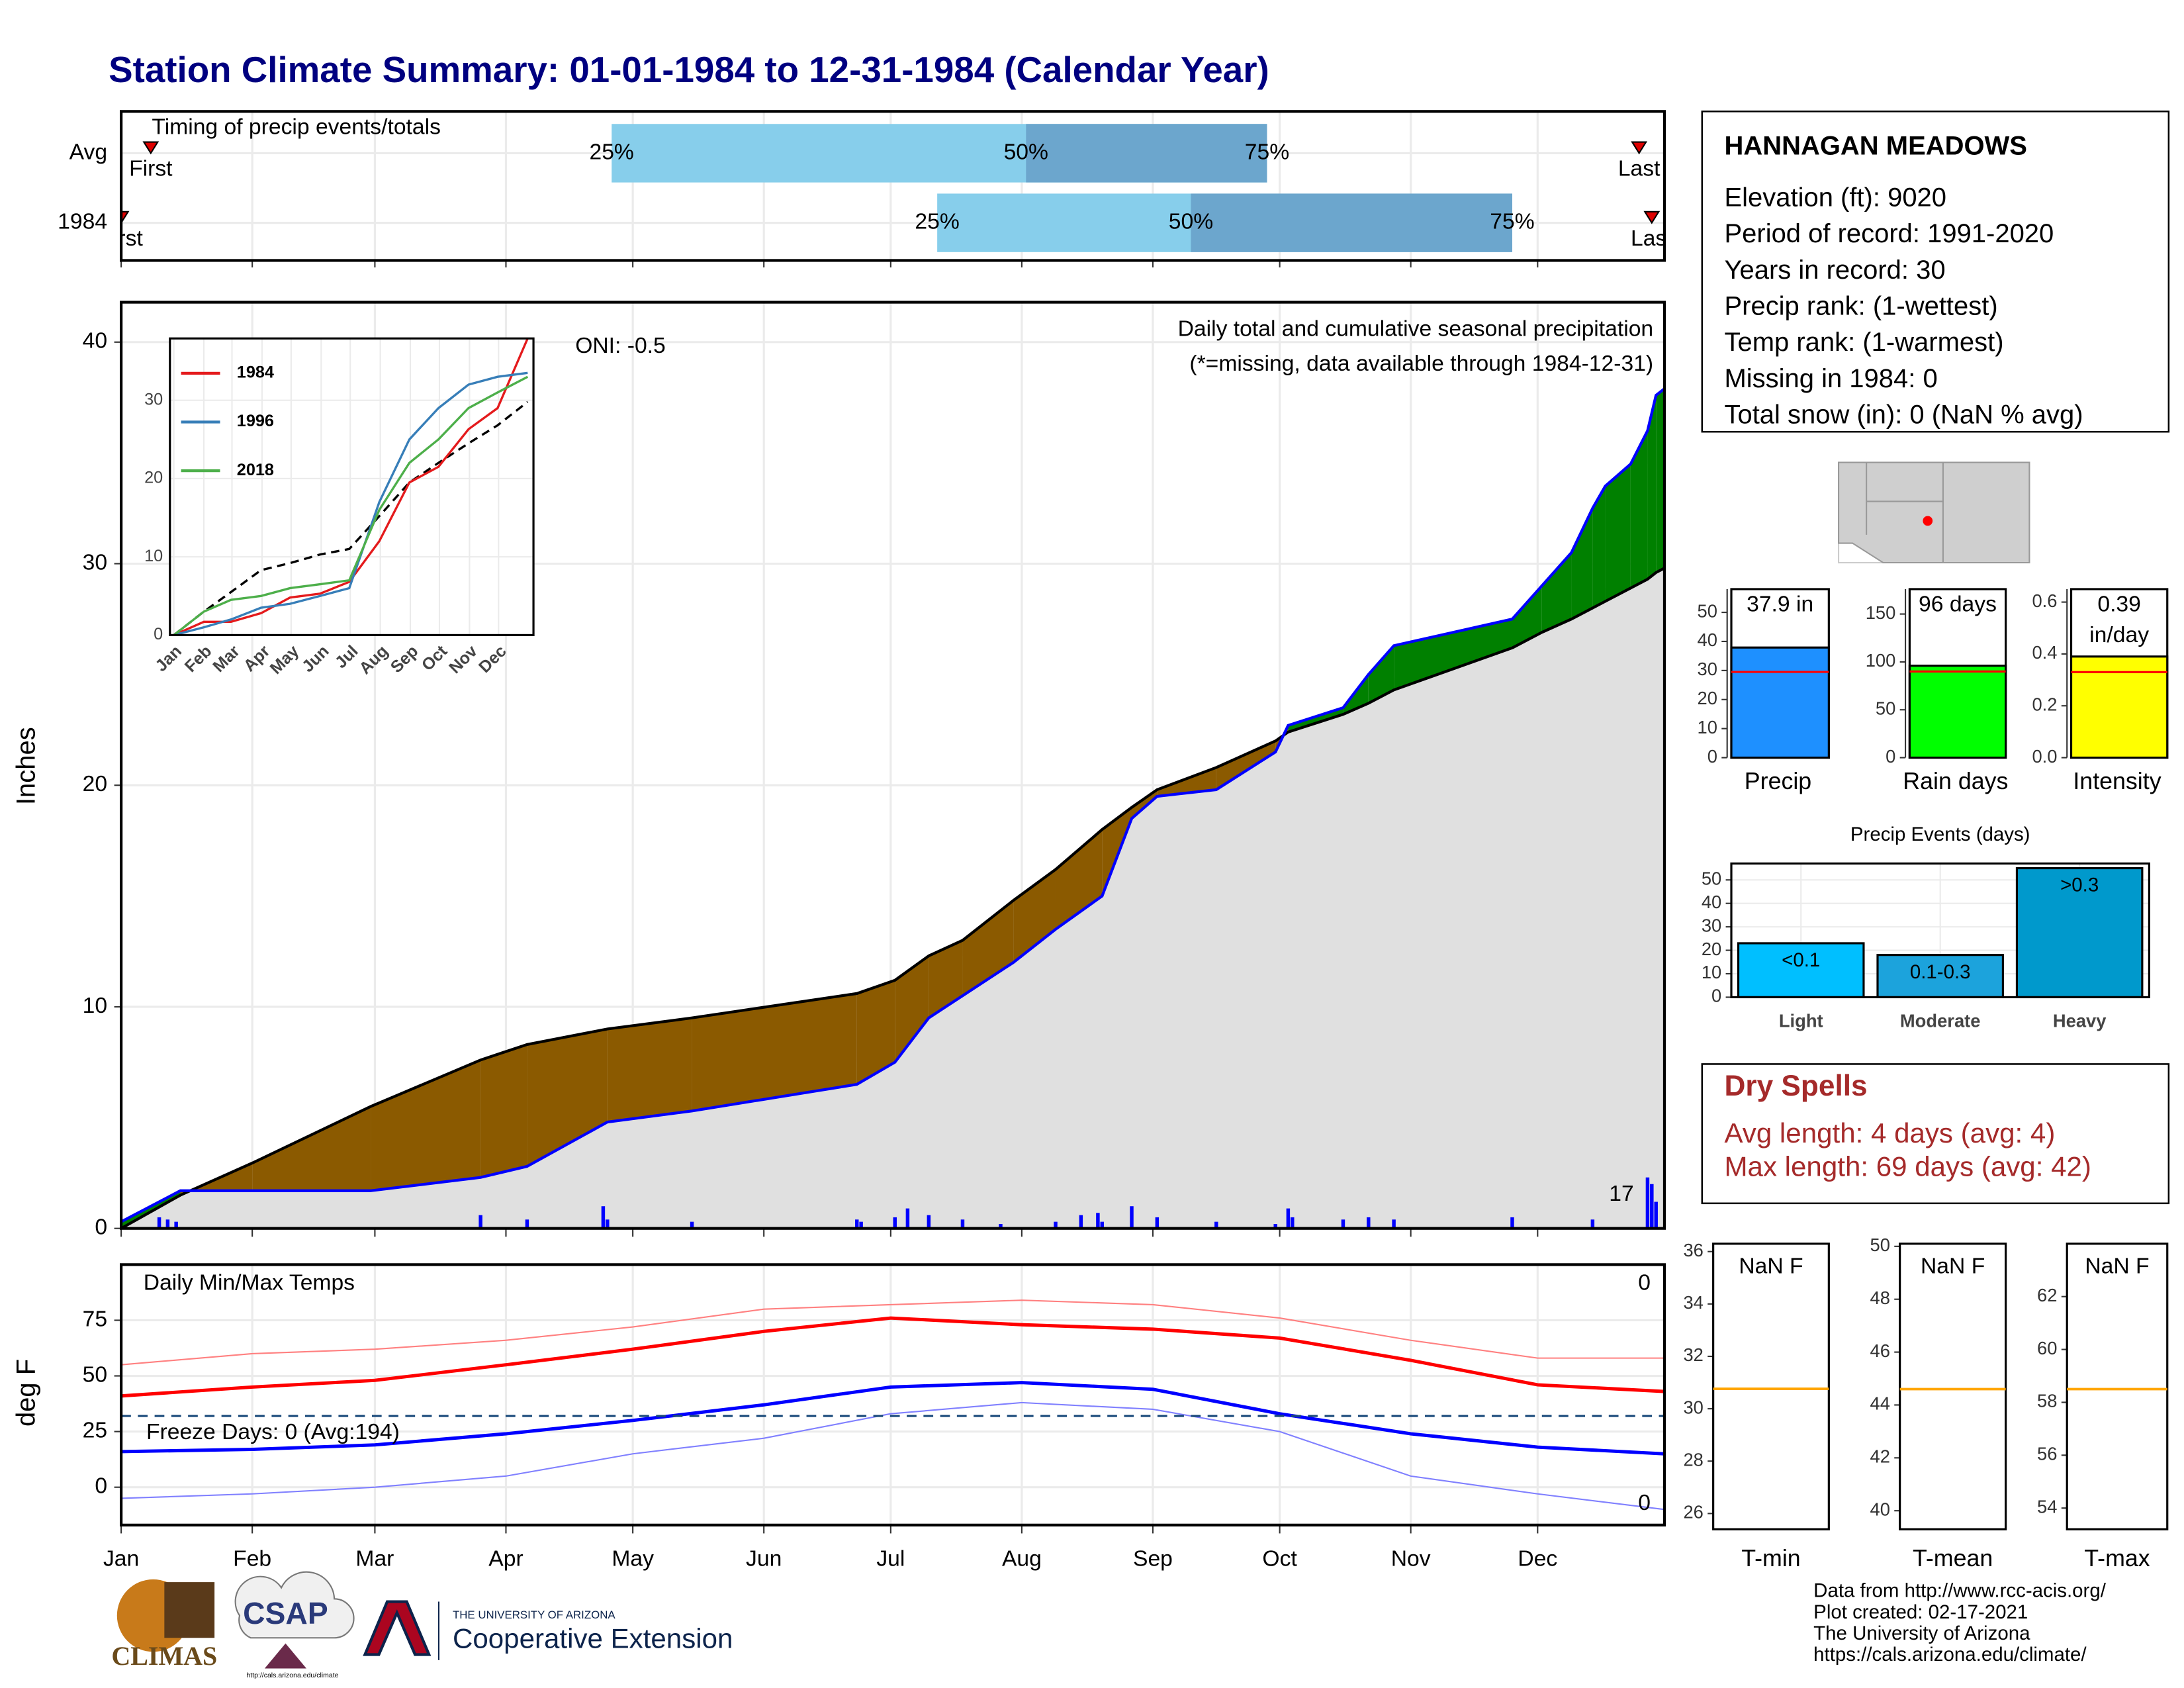 The width and height of the screenshot is (2184, 1688). I want to click on x-tick-label: Precip, so click(1778, 781).